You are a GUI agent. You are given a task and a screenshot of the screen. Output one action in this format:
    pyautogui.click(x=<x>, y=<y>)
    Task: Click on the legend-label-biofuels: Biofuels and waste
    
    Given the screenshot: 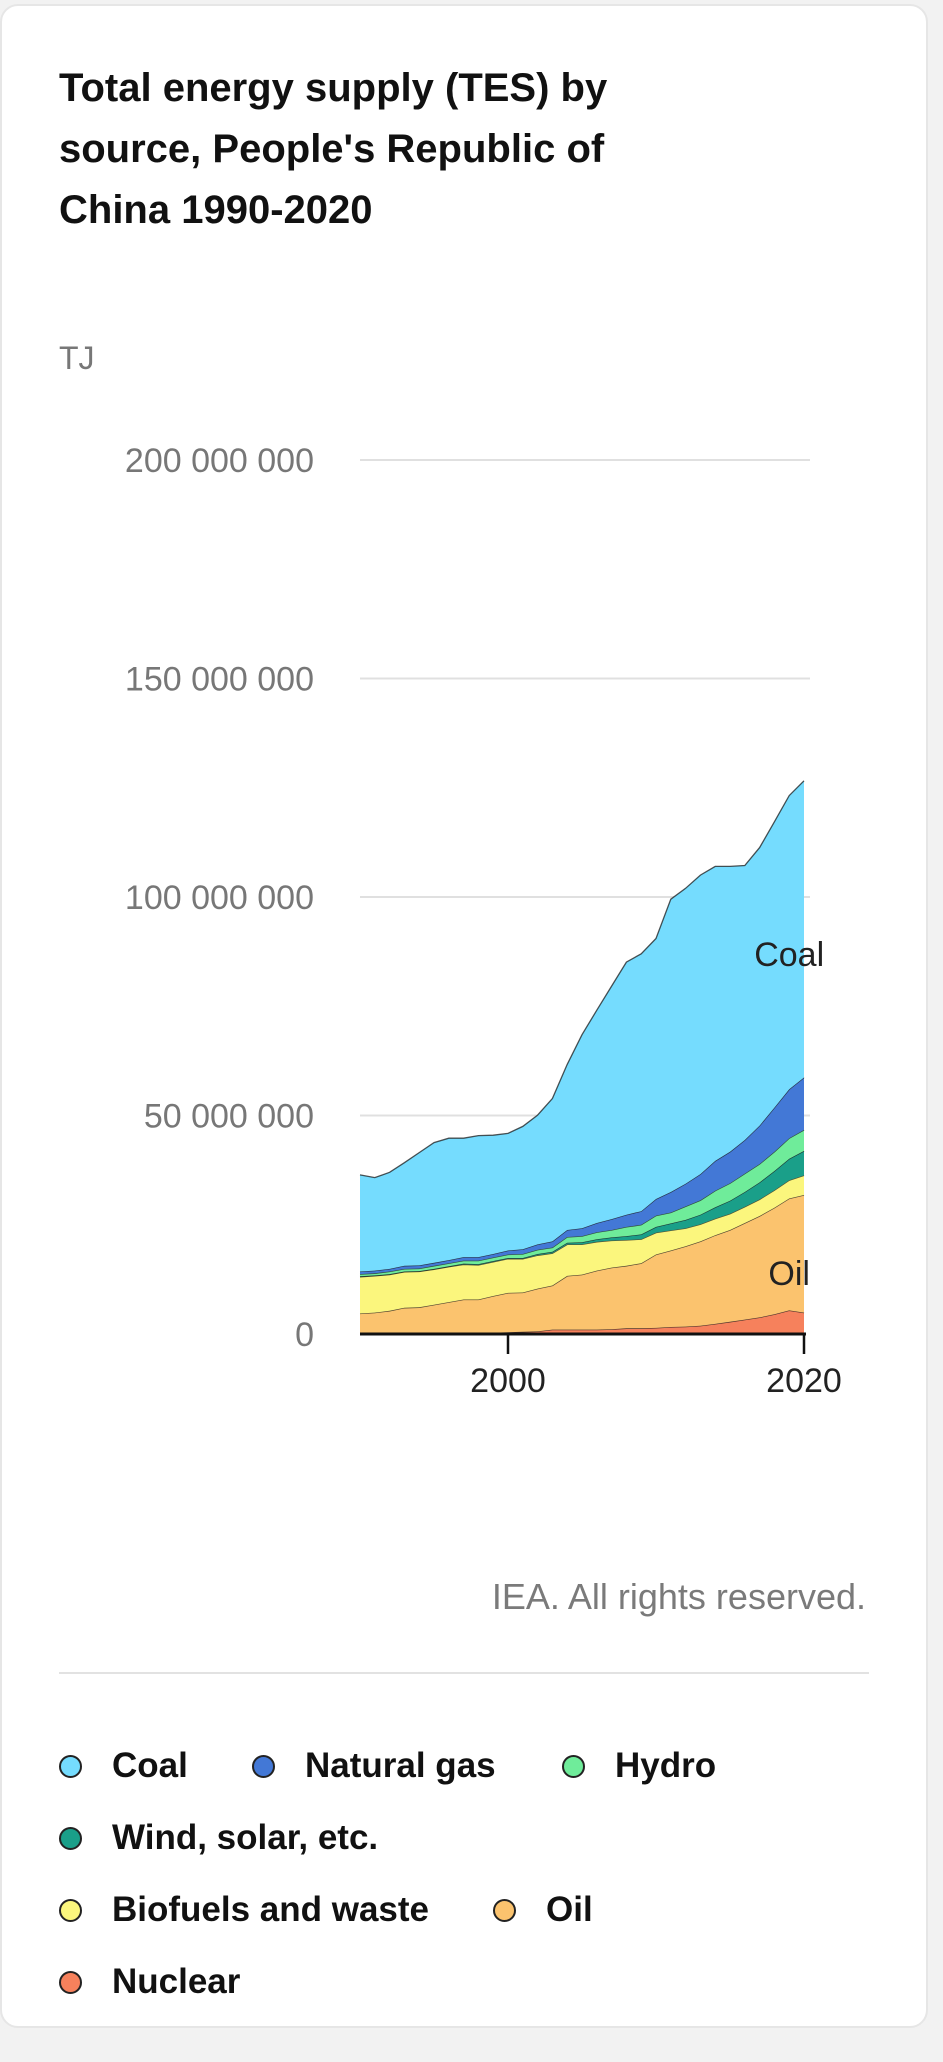 What is the action you would take?
    pyautogui.click(x=271, y=1909)
    